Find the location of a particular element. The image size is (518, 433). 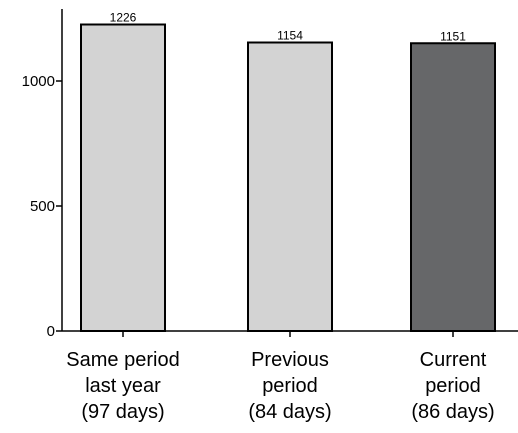

x-tick-label-0: Same period last year (97 days) is located at coordinates (122, 386).